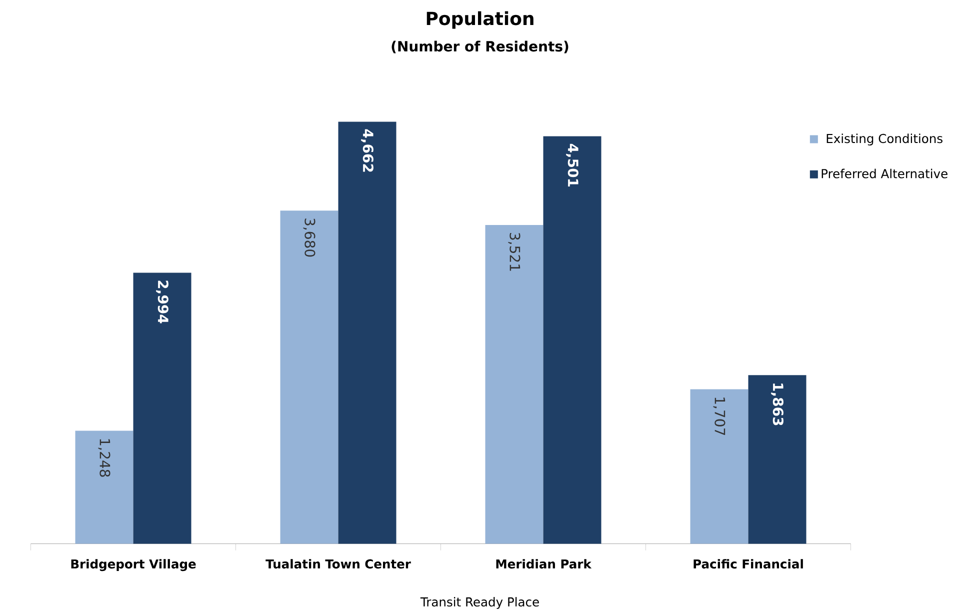  What do you see at coordinates (480, 20) in the screenshot?
I see `chart-title: Population` at bounding box center [480, 20].